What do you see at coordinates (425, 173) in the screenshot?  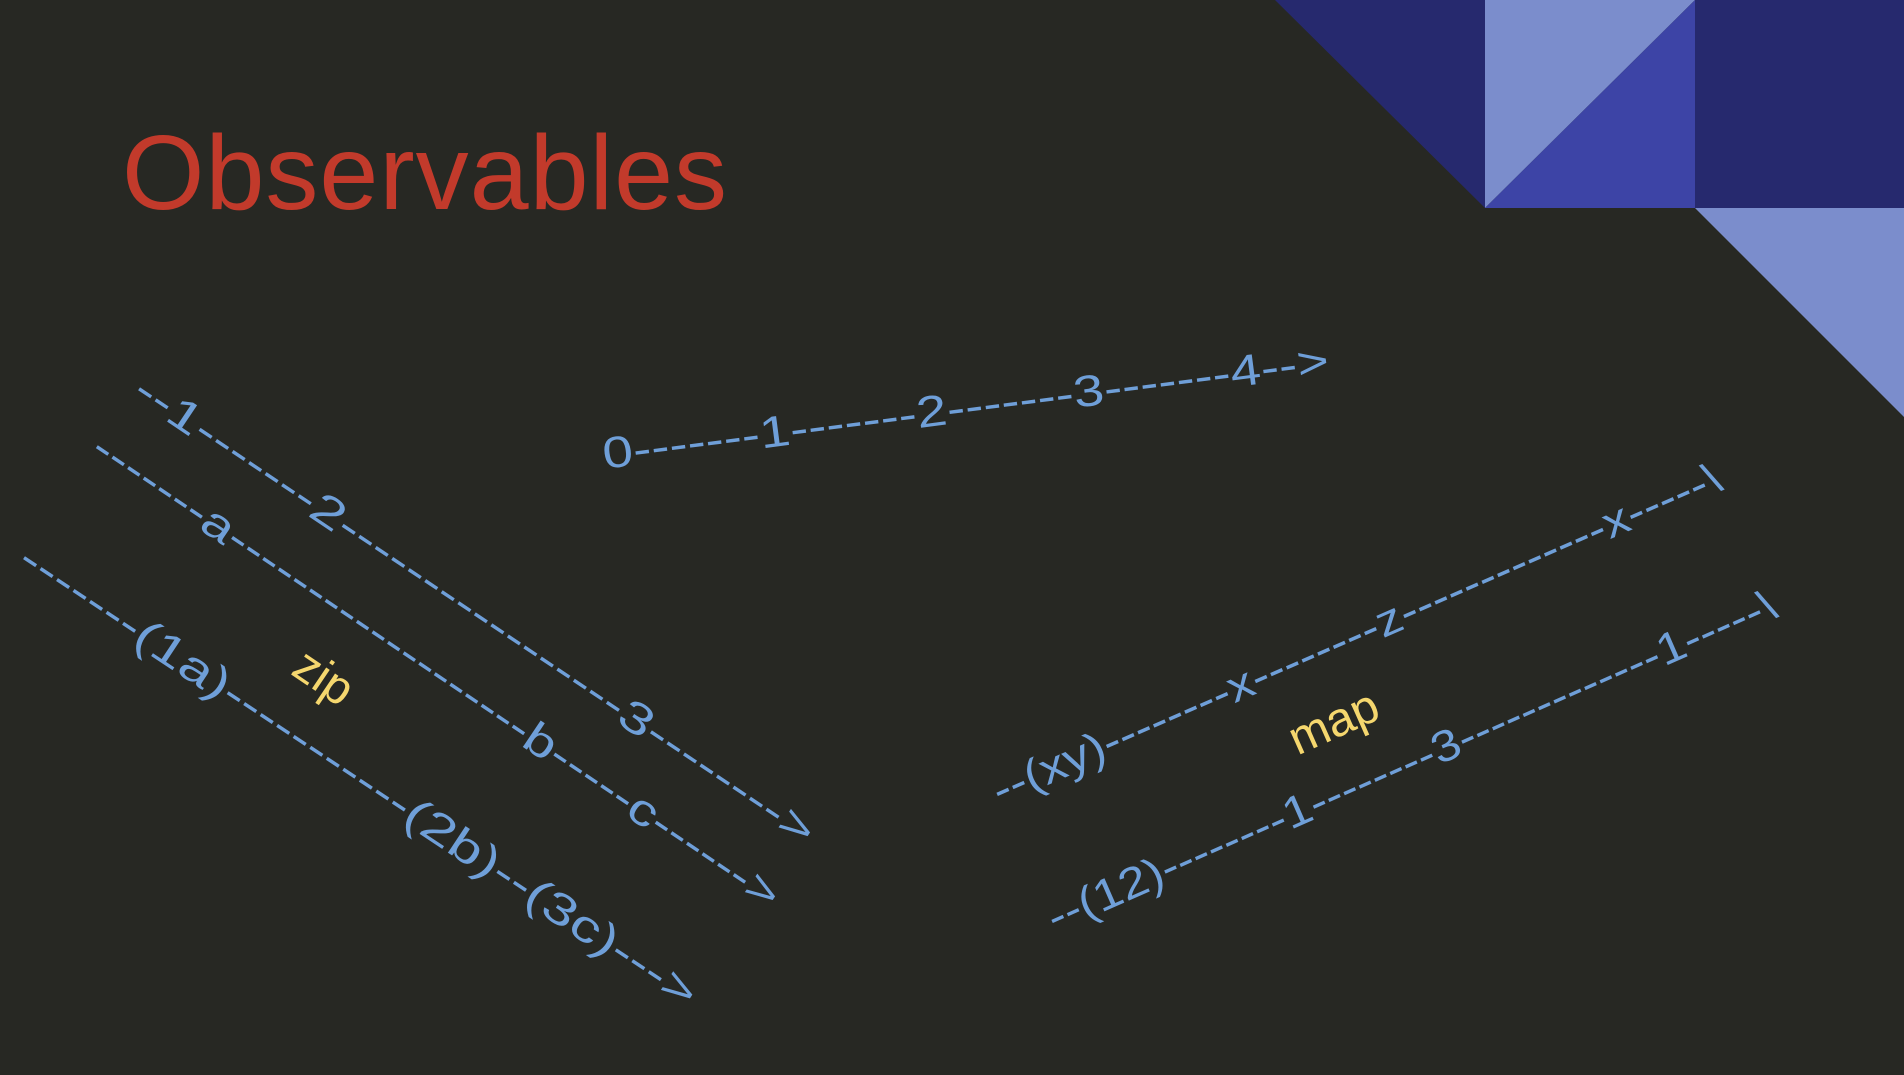 I see `slide-title: Observables` at bounding box center [425, 173].